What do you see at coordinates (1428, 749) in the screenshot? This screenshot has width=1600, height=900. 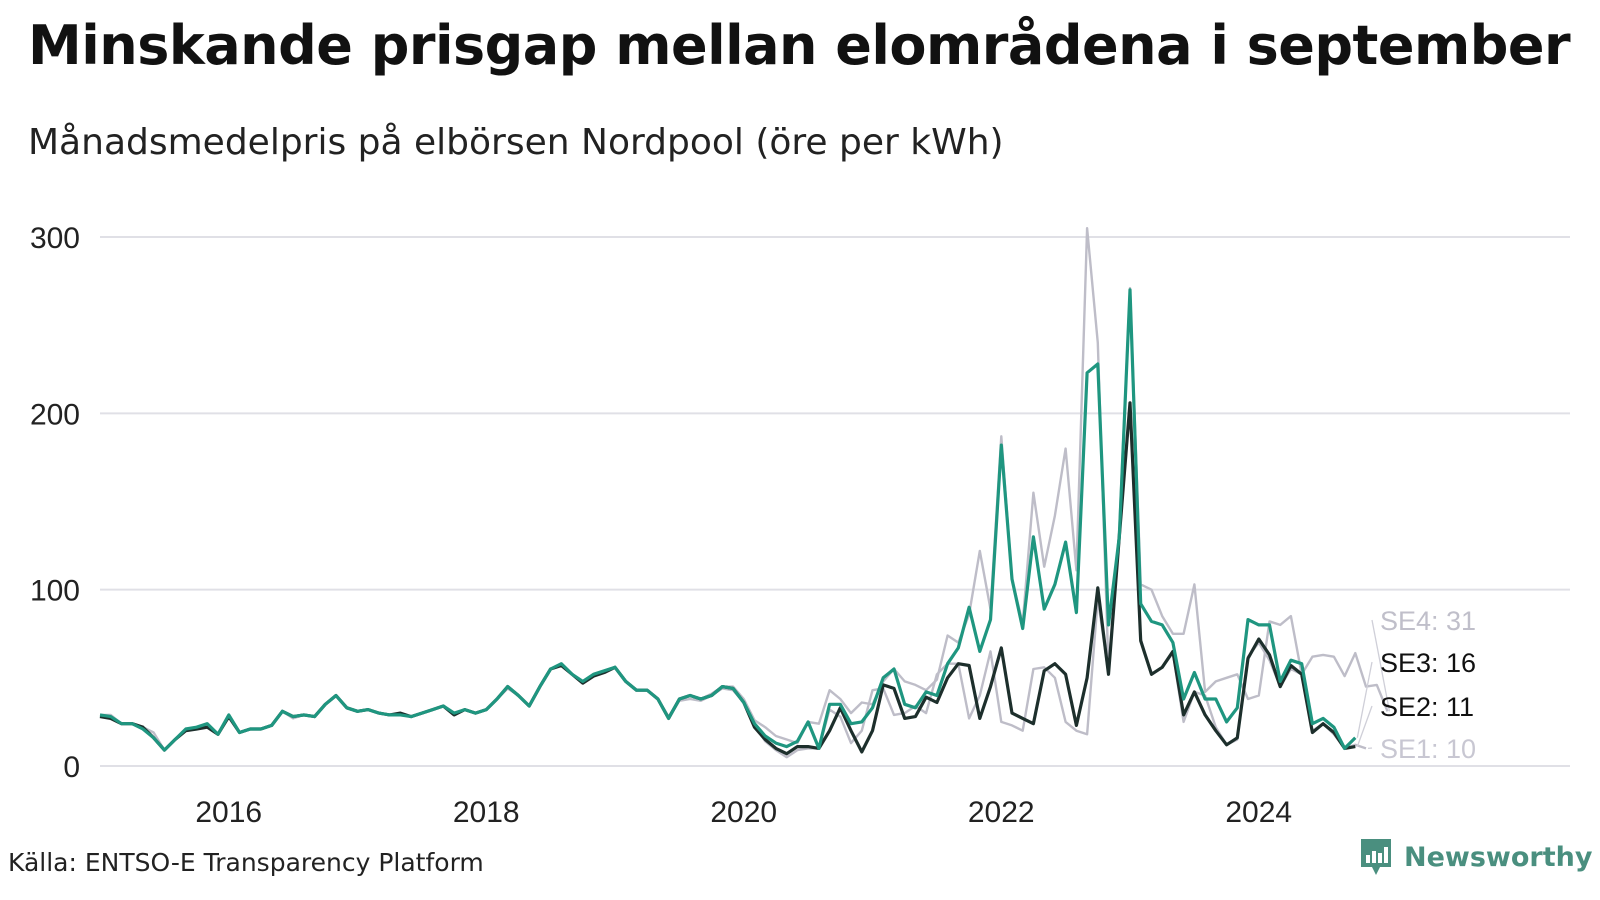 I see `series-label-se1: SE1: 10` at bounding box center [1428, 749].